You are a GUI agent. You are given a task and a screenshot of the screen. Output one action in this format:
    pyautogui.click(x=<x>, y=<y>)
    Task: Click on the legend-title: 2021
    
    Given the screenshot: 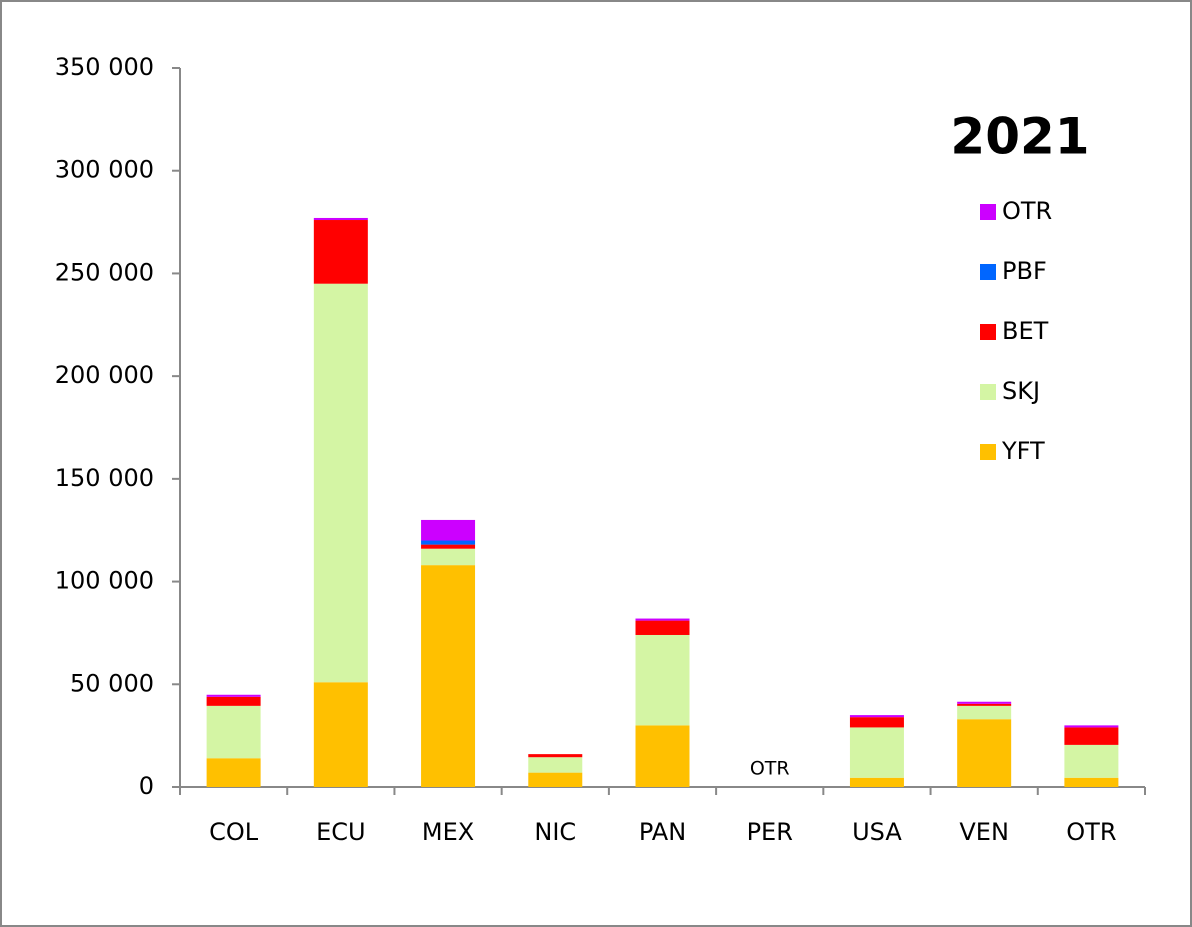 What is the action you would take?
    pyautogui.click(x=1019, y=137)
    